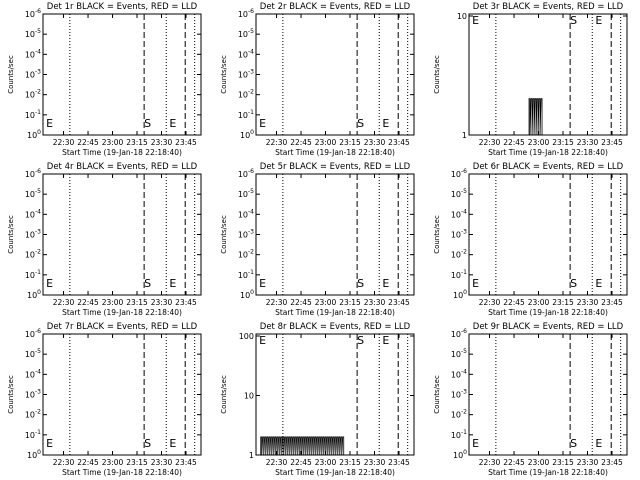 The image size is (640, 480). I want to click on panel-title: Det 2r BLACK = Events, RED = LLD, so click(335, 7).